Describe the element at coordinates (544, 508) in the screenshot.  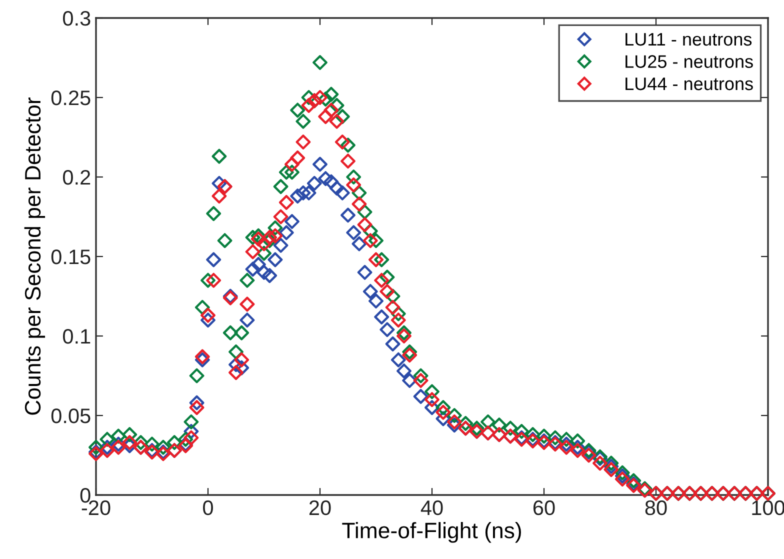
I see `x-tick-label: 60` at that location.